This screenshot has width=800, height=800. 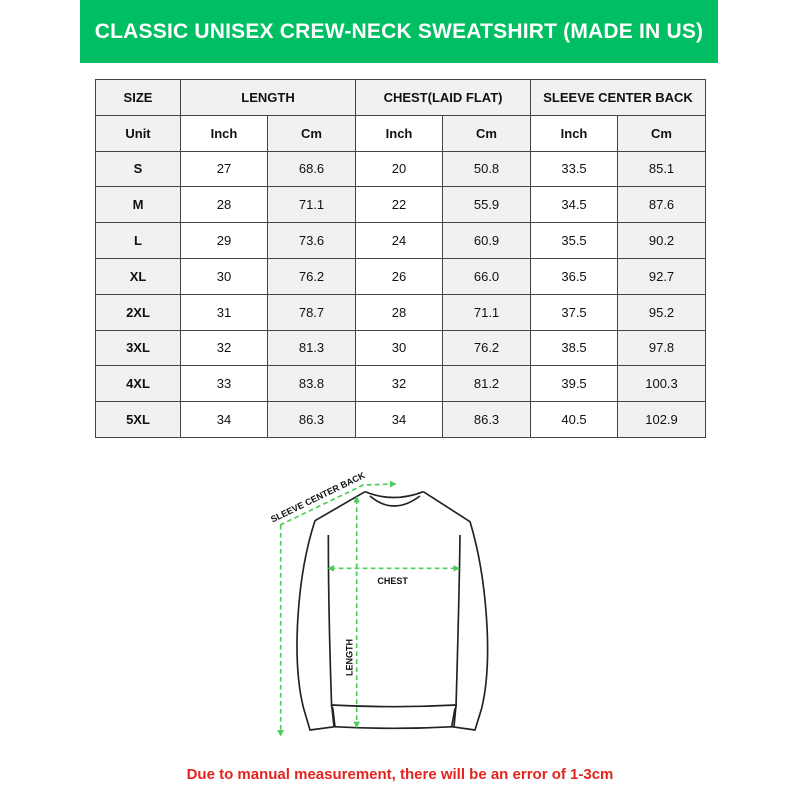 What do you see at coordinates (574, 205) in the screenshot?
I see `value-cell: 34.5` at bounding box center [574, 205].